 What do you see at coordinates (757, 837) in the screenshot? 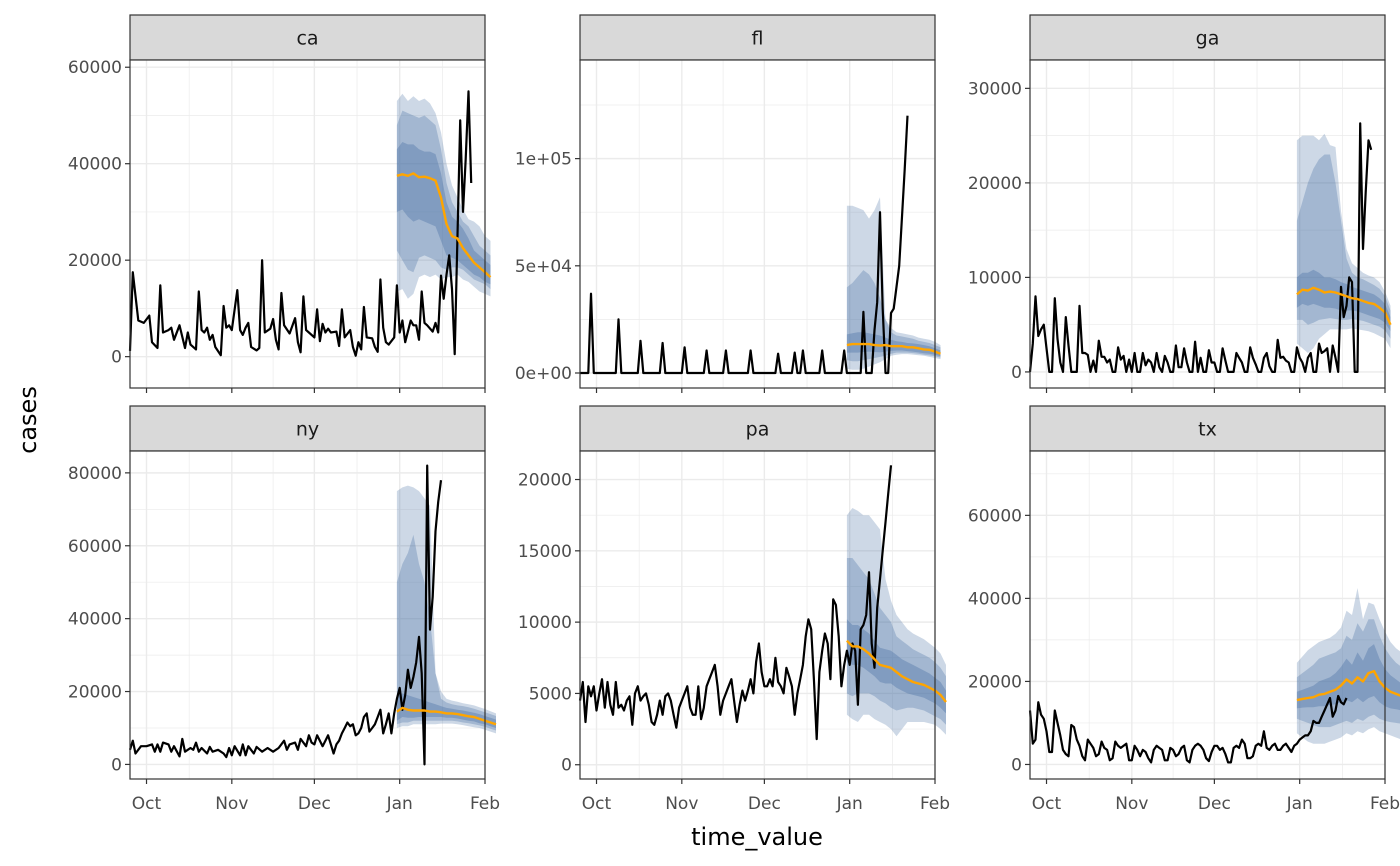
I see `x-axis-title: time_value` at bounding box center [757, 837].